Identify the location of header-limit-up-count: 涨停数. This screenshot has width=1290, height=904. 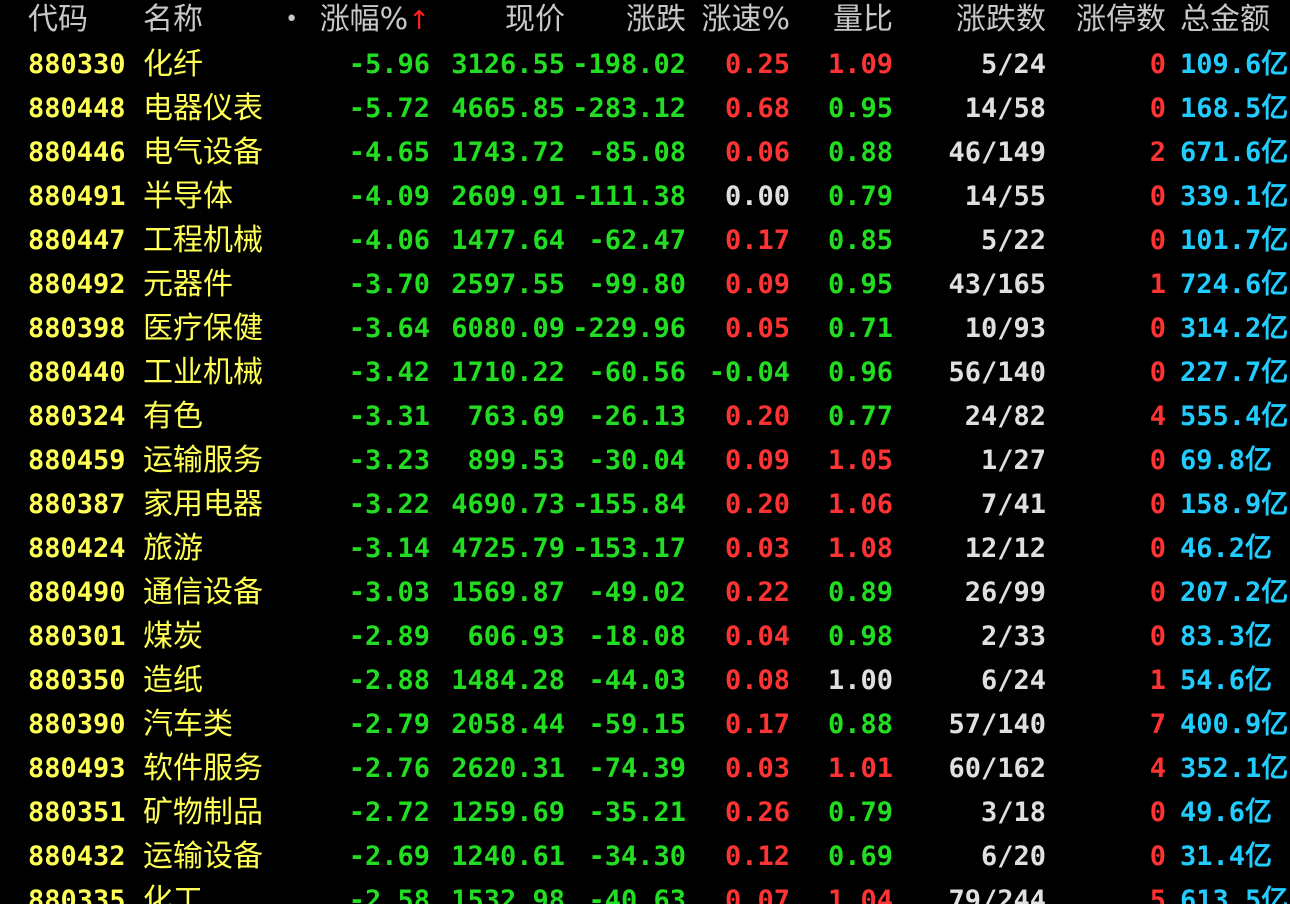
(1121, 19).